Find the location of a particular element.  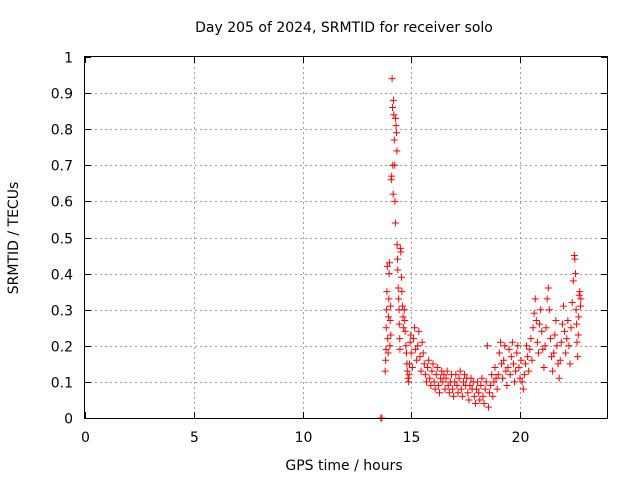

y-tick-label: 0.3 is located at coordinates (62, 312).